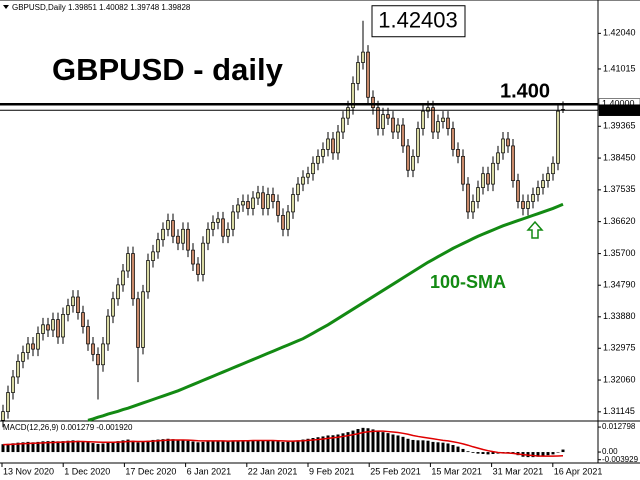 The image size is (640, 480). Describe the element at coordinates (619, 348) in the screenshot. I see `y-tick-label: 1.32975` at that location.